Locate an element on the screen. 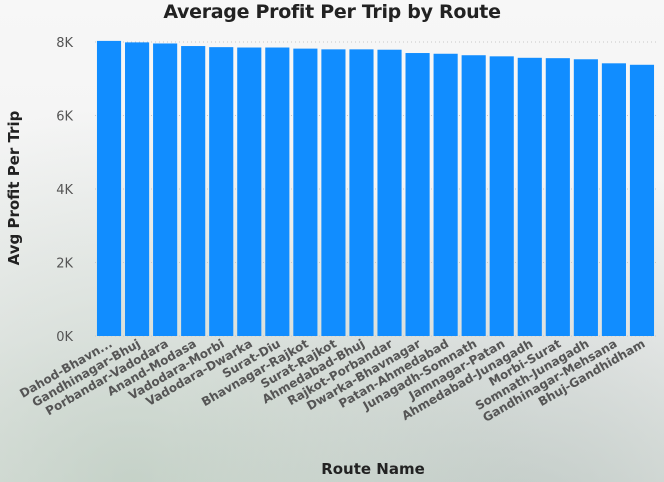 This screenshot has width=664, height=482. y-tick-label: 4K is located at coordinates (64, 190).